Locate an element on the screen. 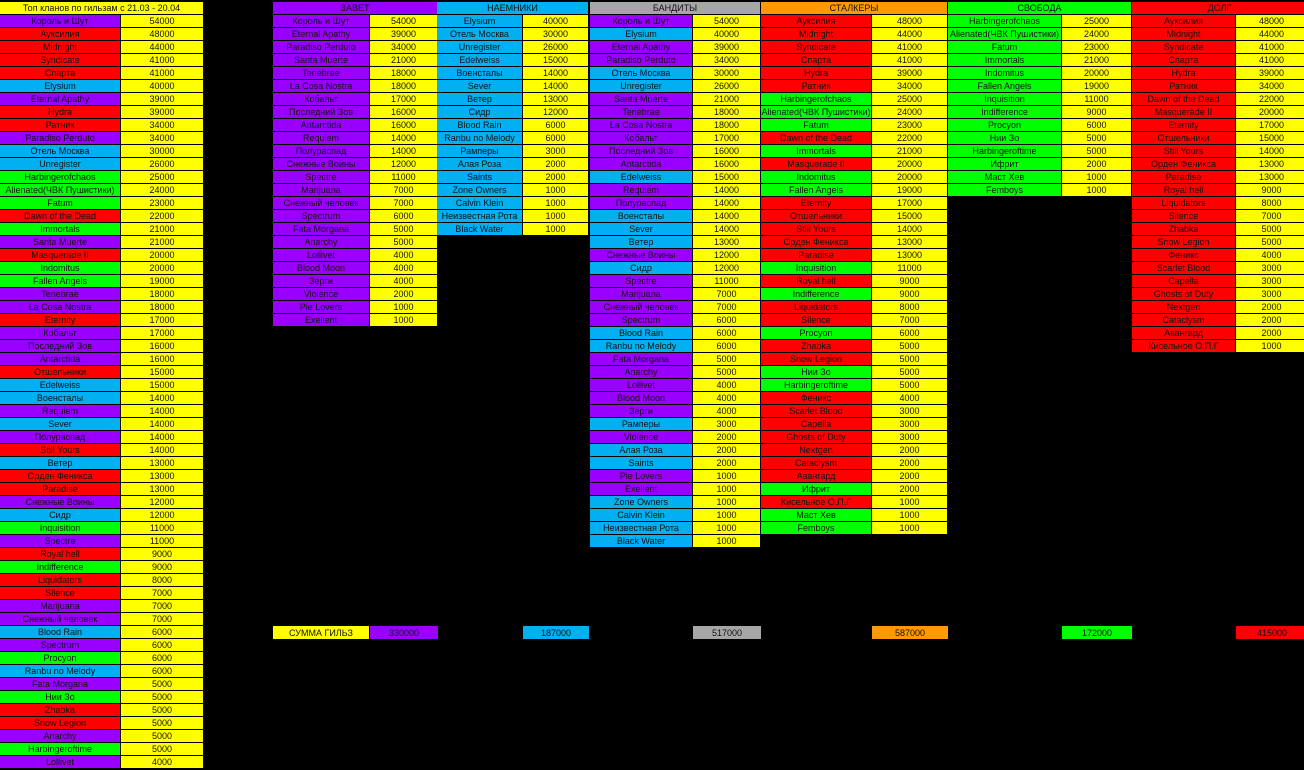 The height and width of the screenshot is (770, 1304). clan-name-cell: Неизвестная Рота is located at coordinates (480, 216).